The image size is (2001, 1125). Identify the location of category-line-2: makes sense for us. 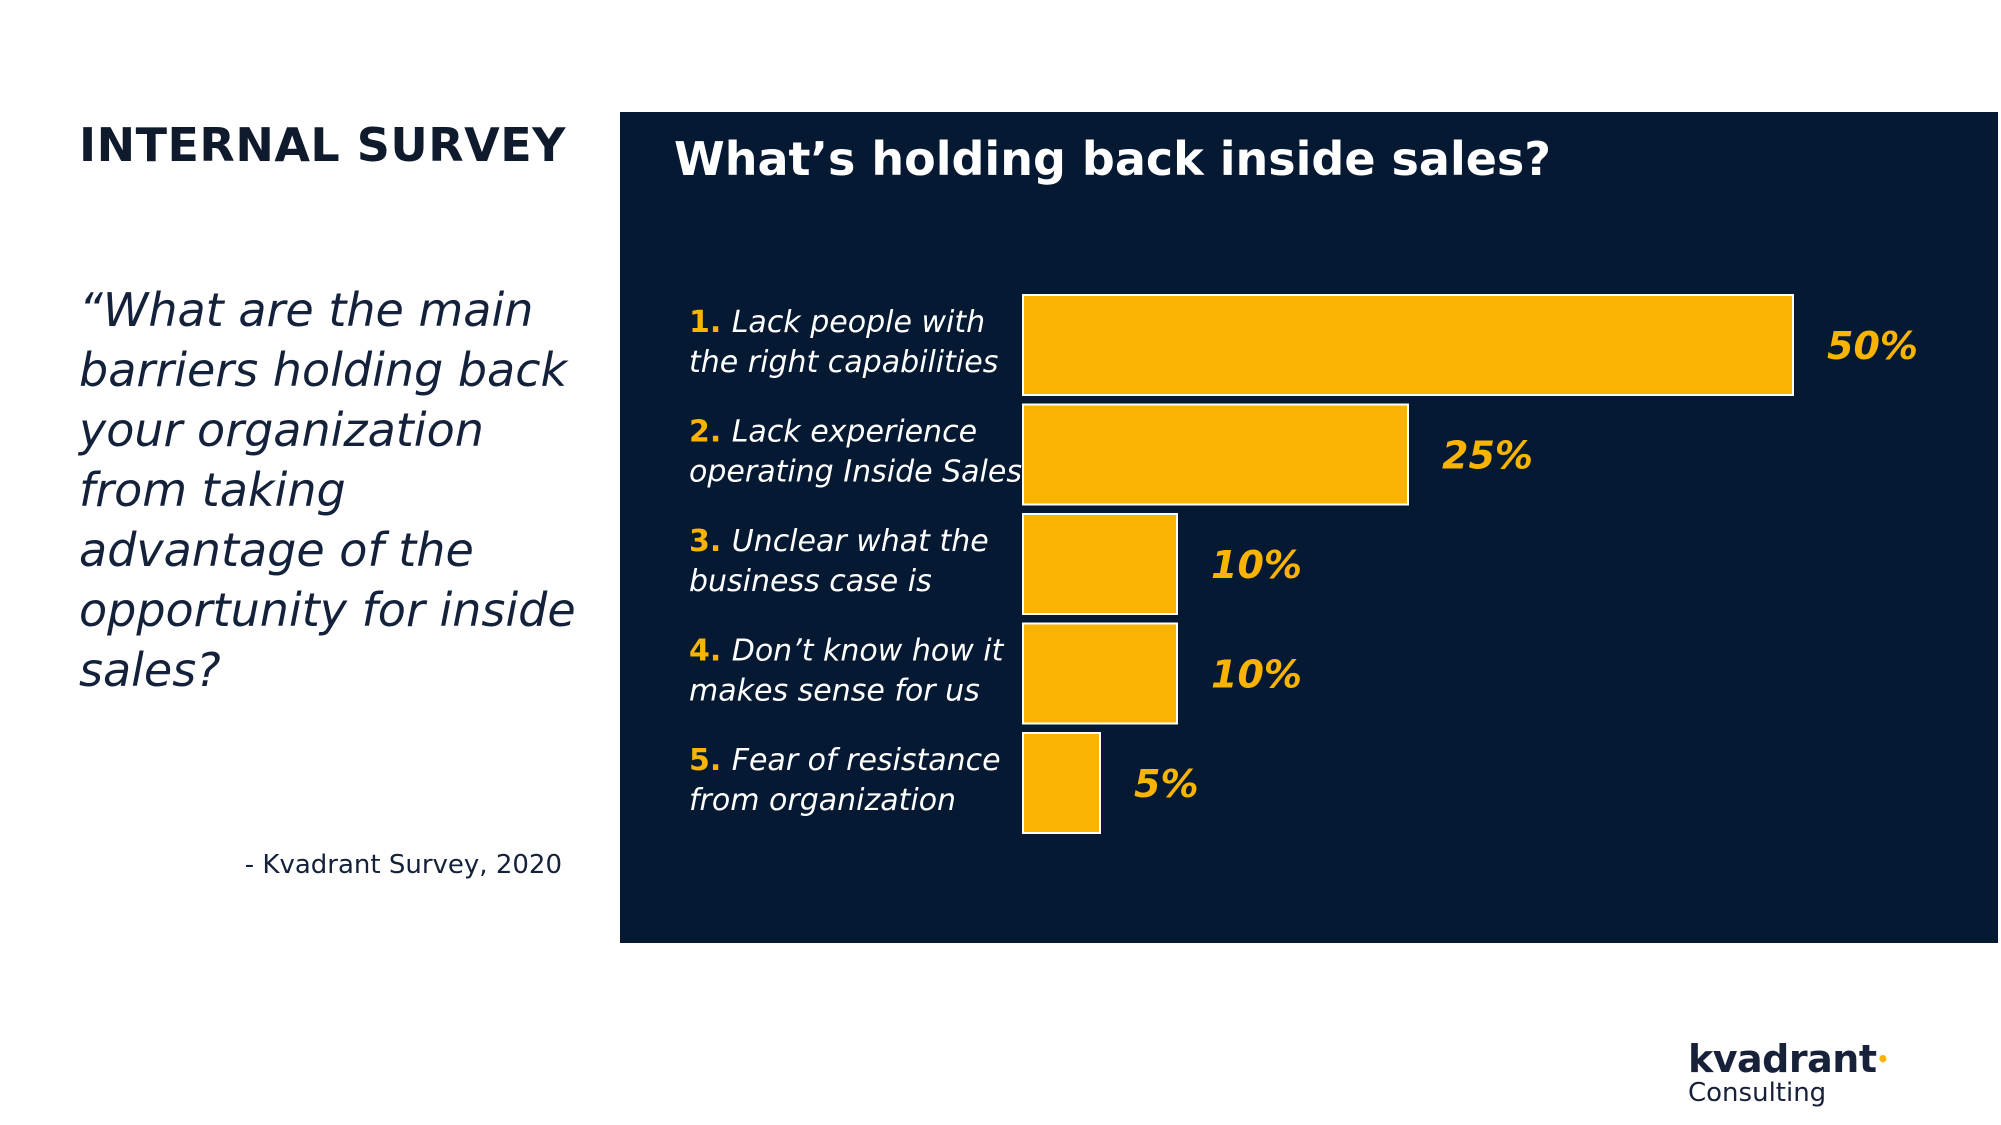
(834, 691).